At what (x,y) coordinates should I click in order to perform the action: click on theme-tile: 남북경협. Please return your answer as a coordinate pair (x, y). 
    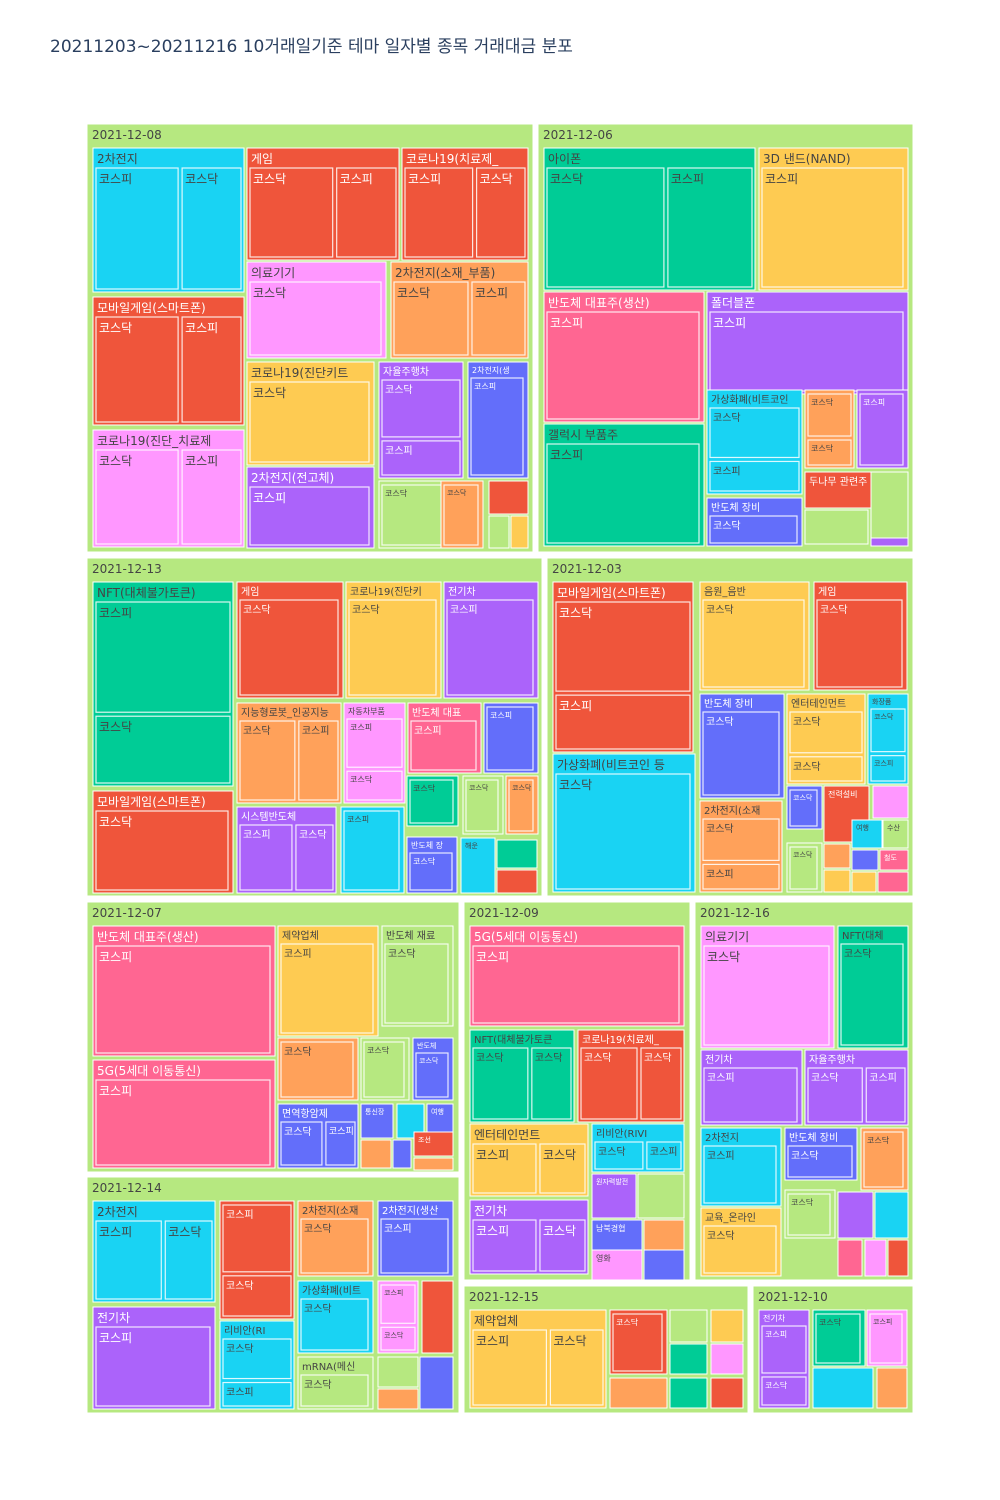
    Looking at the image, I should click on (617, 1235).